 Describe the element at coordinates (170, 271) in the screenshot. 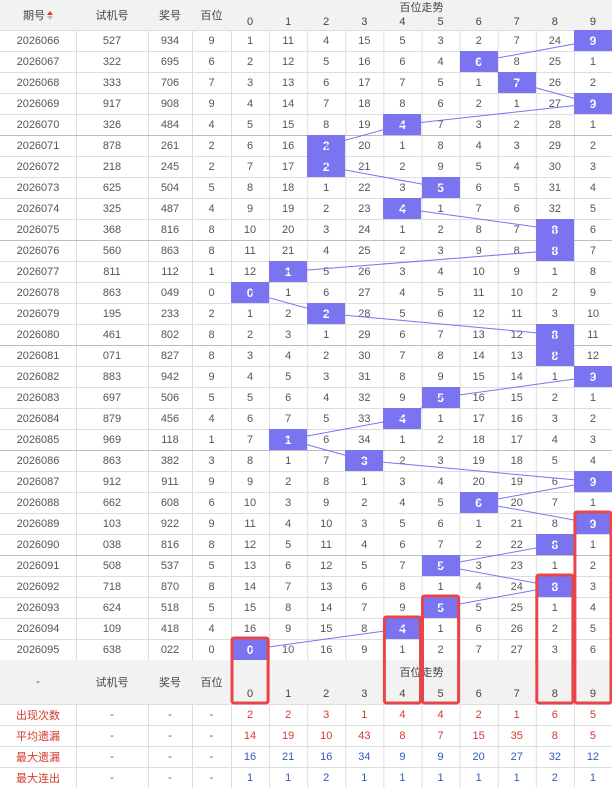

I see `prize-number: 112` at that location.